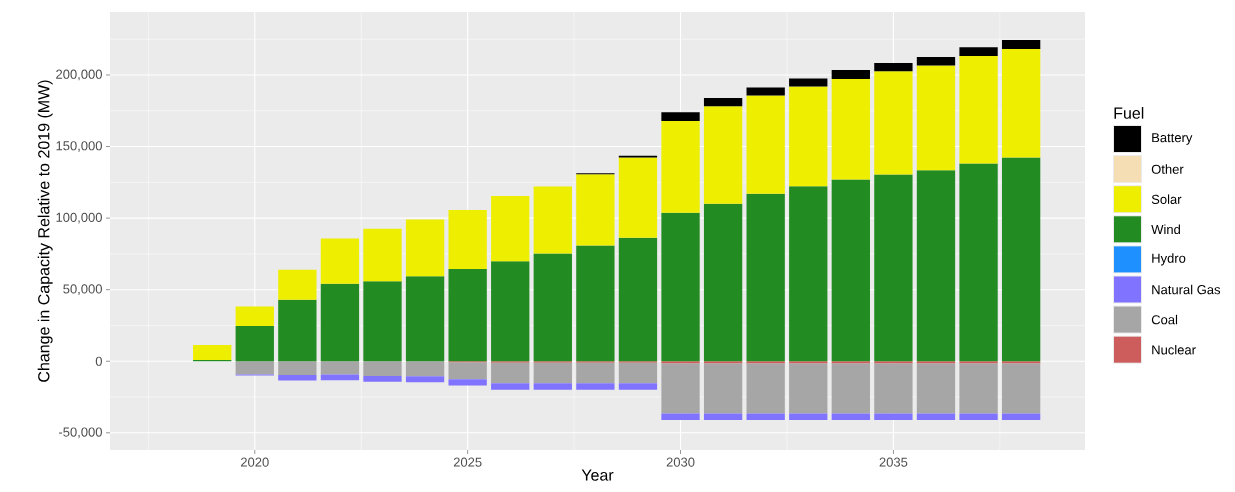 The height and width of the screenshot is (492, 1235). Describe the element at coordinates (1169, 259) in the screenshot. I see `legend-label: Hydro` at that location.